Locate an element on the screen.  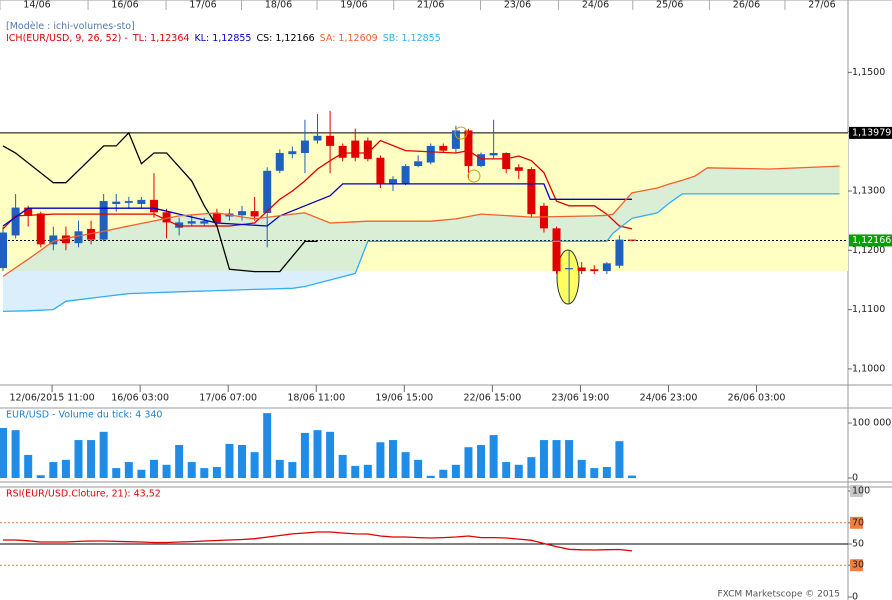
panel-title: EUR/USD - Volume du tick: 4 340 is located at coordinates (84, 415).